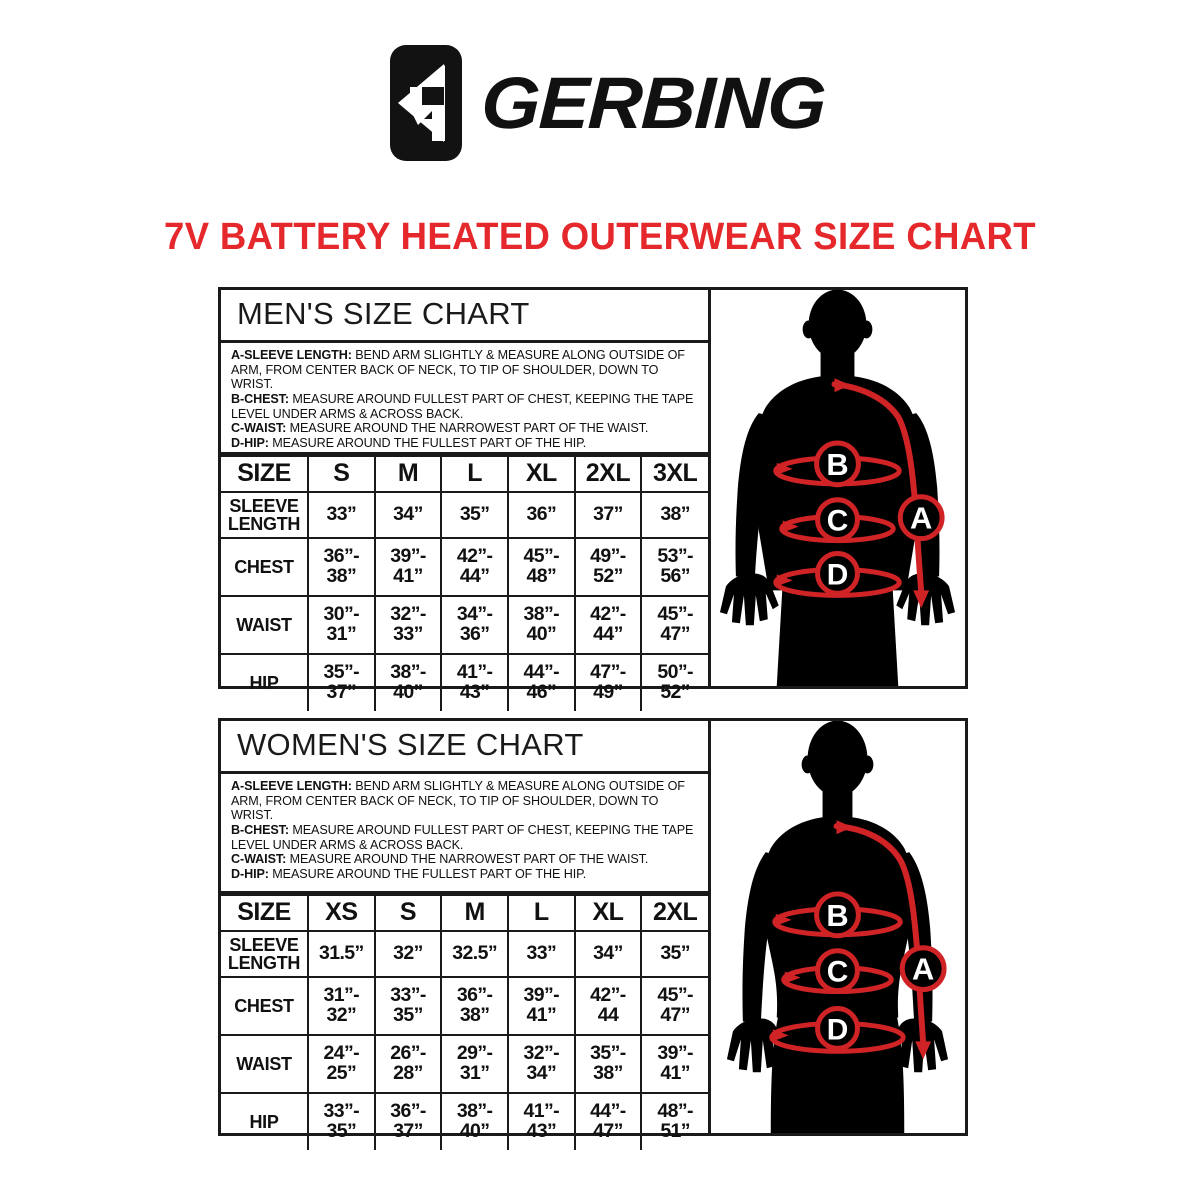  I want to click on womens-figure-panel: B C D A, so click(838, 927).